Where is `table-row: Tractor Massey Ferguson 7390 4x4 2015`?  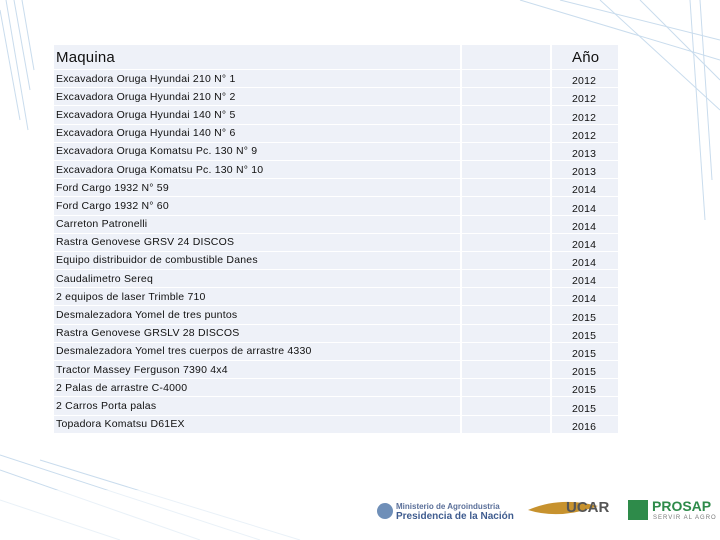 table-row: Tractor Massey Ferguson 7390 4x4 2015 is located at coordinates (336, 370).